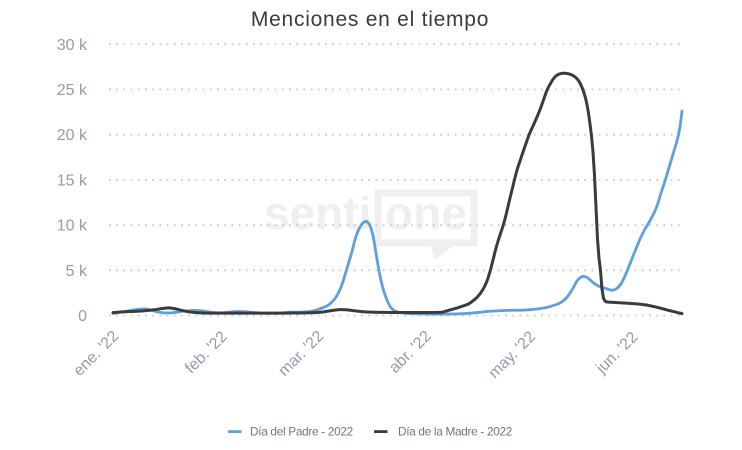  I want to click on svg-text: senti, so click(317, 213).